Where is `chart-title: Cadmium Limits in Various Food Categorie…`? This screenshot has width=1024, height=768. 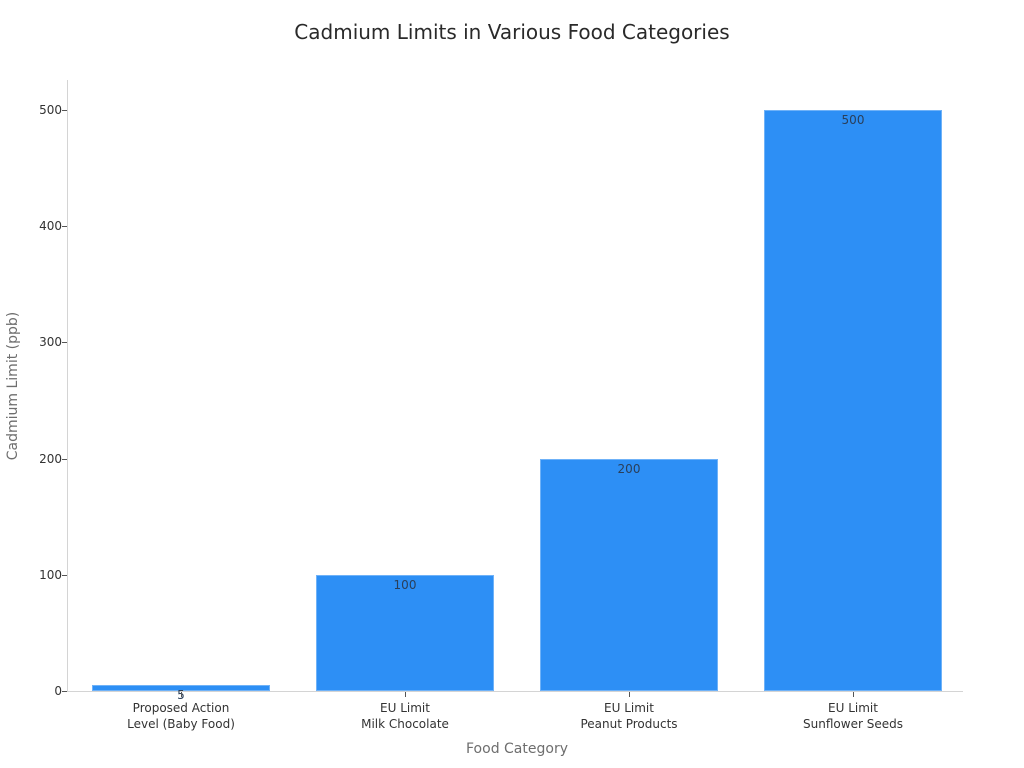 chart-title: Cadmium Limits in Various Food Categorie… is located at coordinates (512, 32).